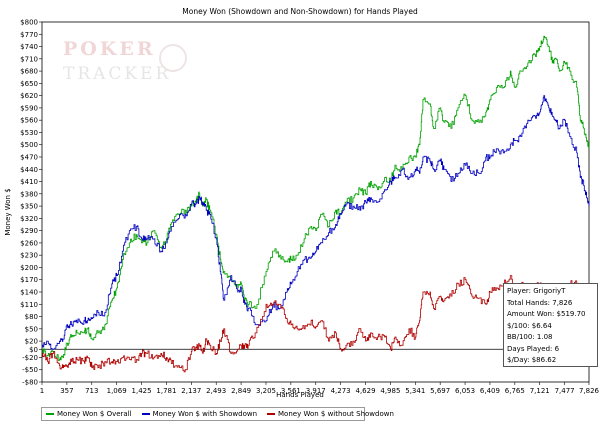 The image size is (600, 432). I want to click on y-tick-label: $410, so click(29, 182).